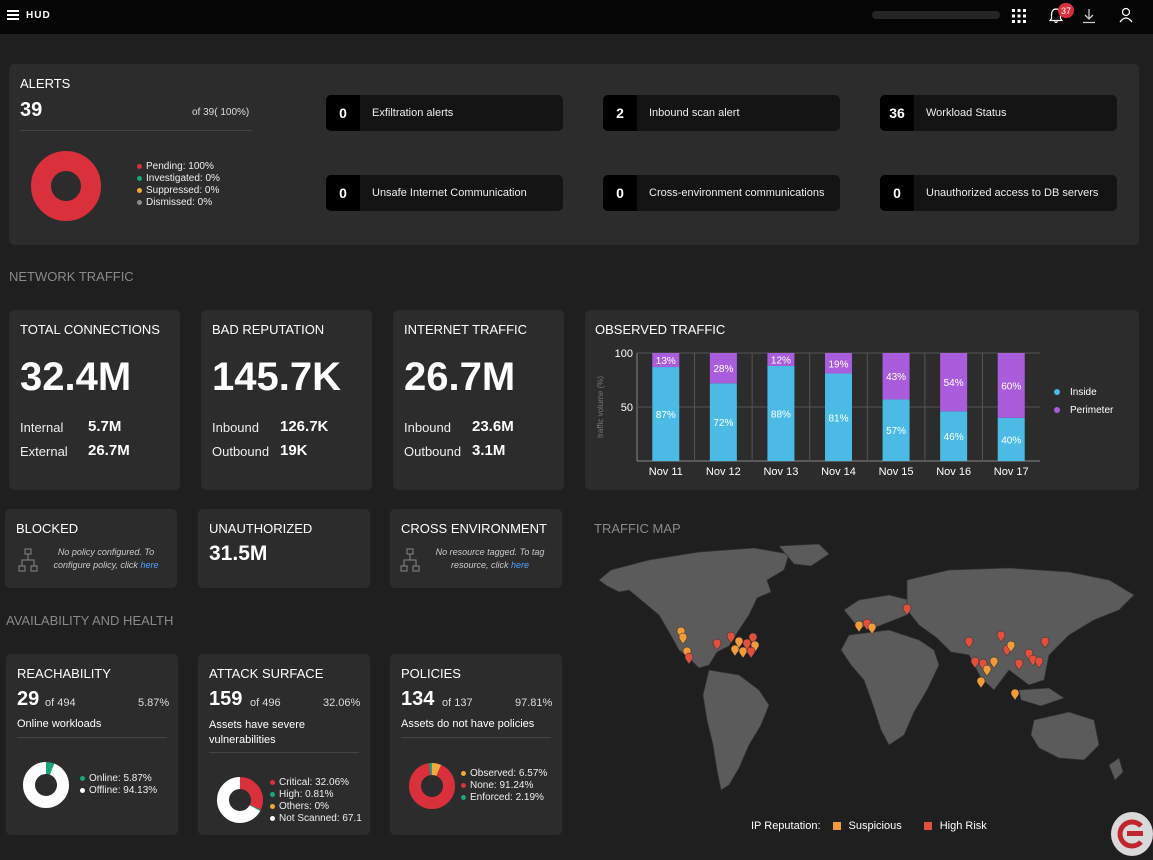 The height and width of the screenshot is (860, 1153). What do you see at coordinates (314, 782) in the screenshot?
I see `legend-critical: Critical: 32.06%` at bounding box center [314, 782].